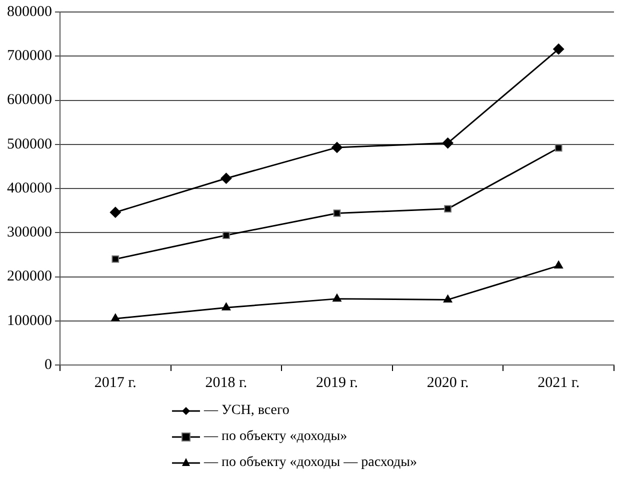 The height and width of the screenshot is (477, 620). Describe the element at coordinates (559, 382) in the screenshot. I see `x-tick-label: 2021 г.` at that location.